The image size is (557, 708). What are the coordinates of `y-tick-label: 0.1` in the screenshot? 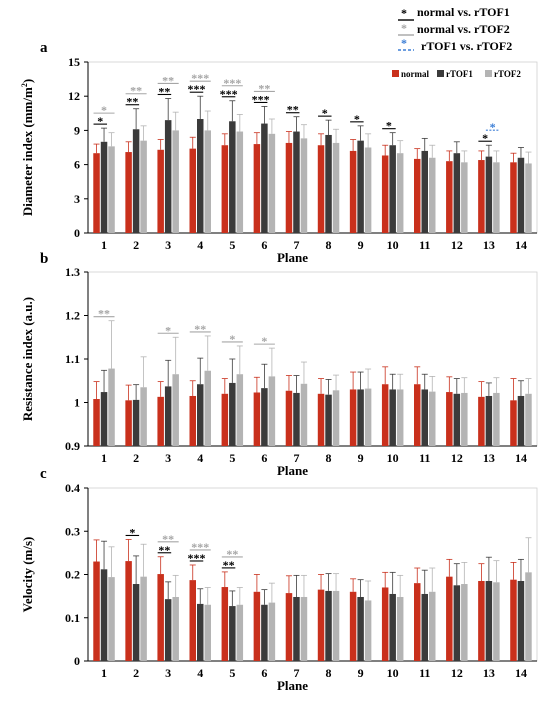 It's located at (72, 618).